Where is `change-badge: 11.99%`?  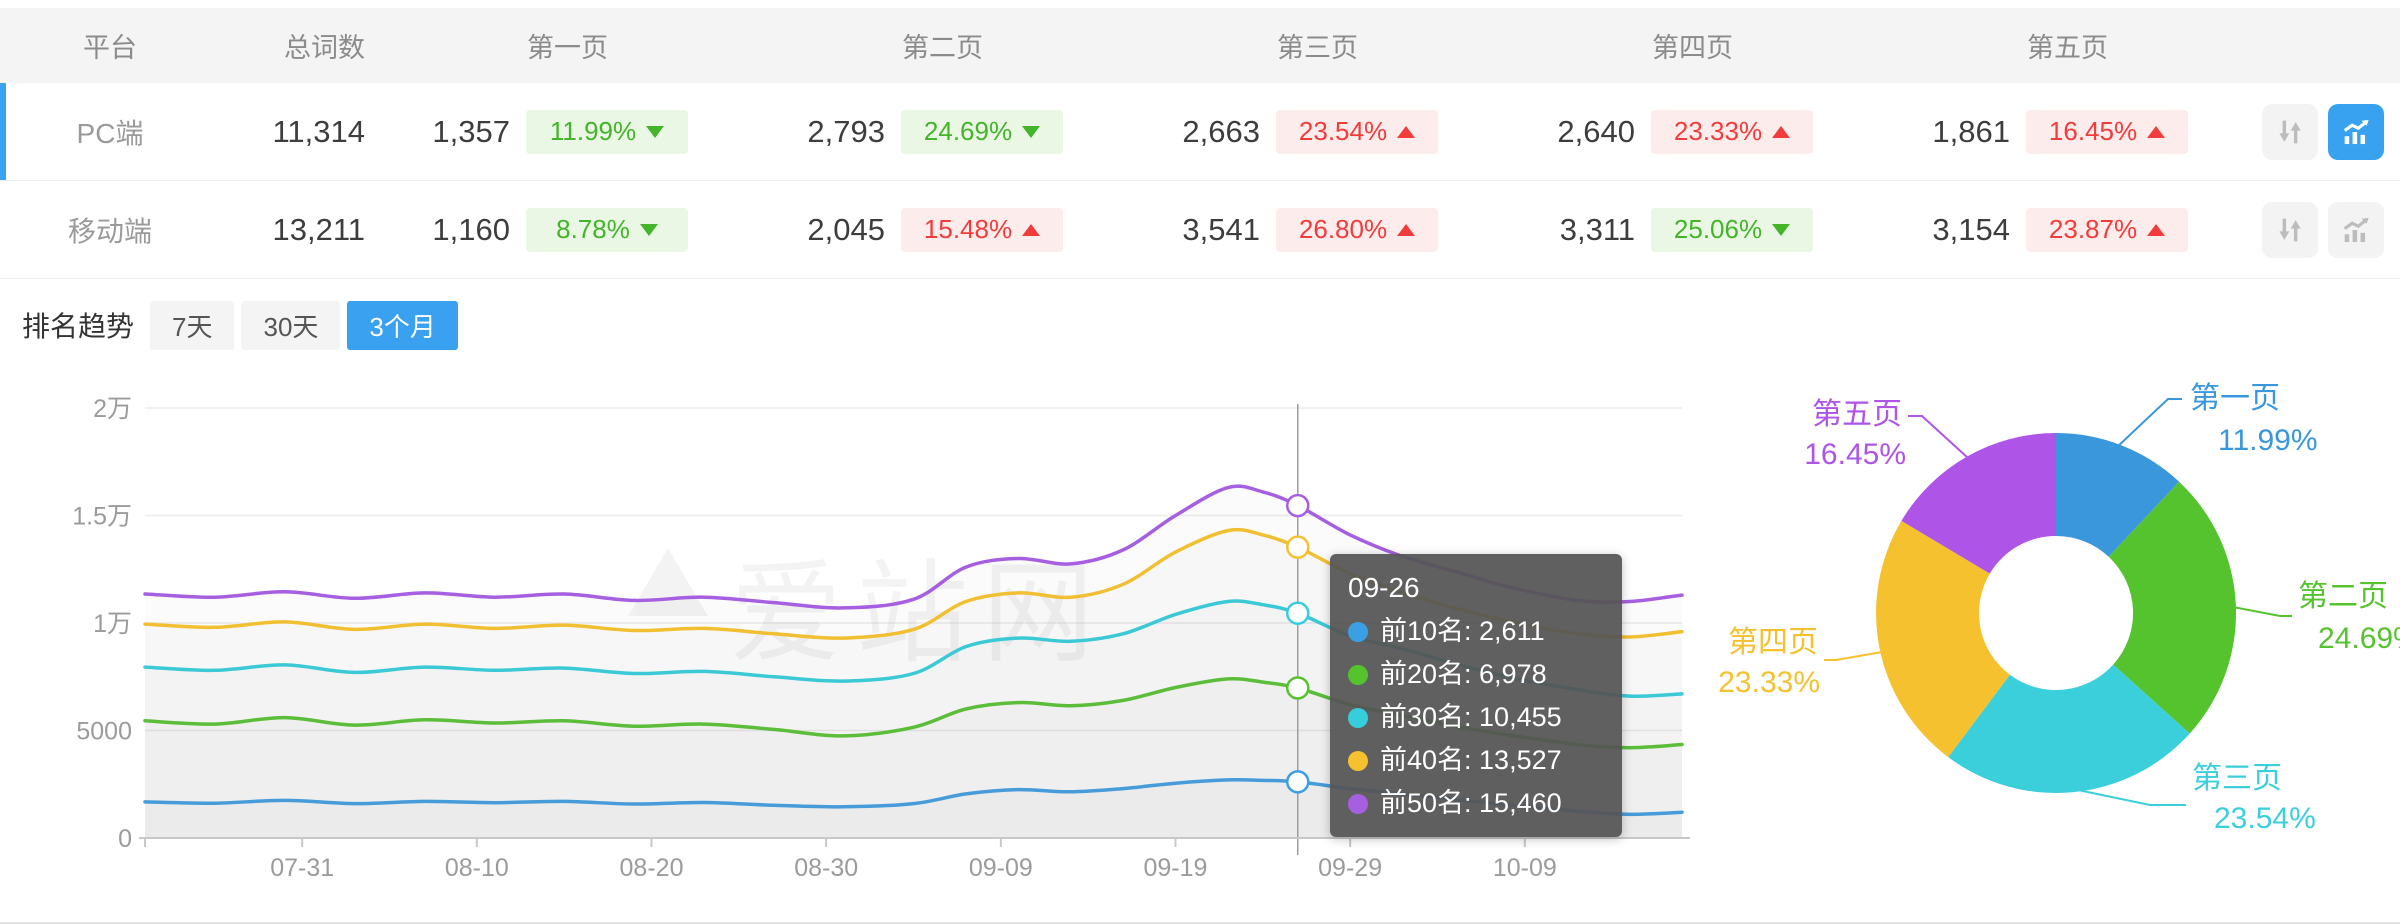
change-badge: 11.99% is located at coordinates (607, 131).